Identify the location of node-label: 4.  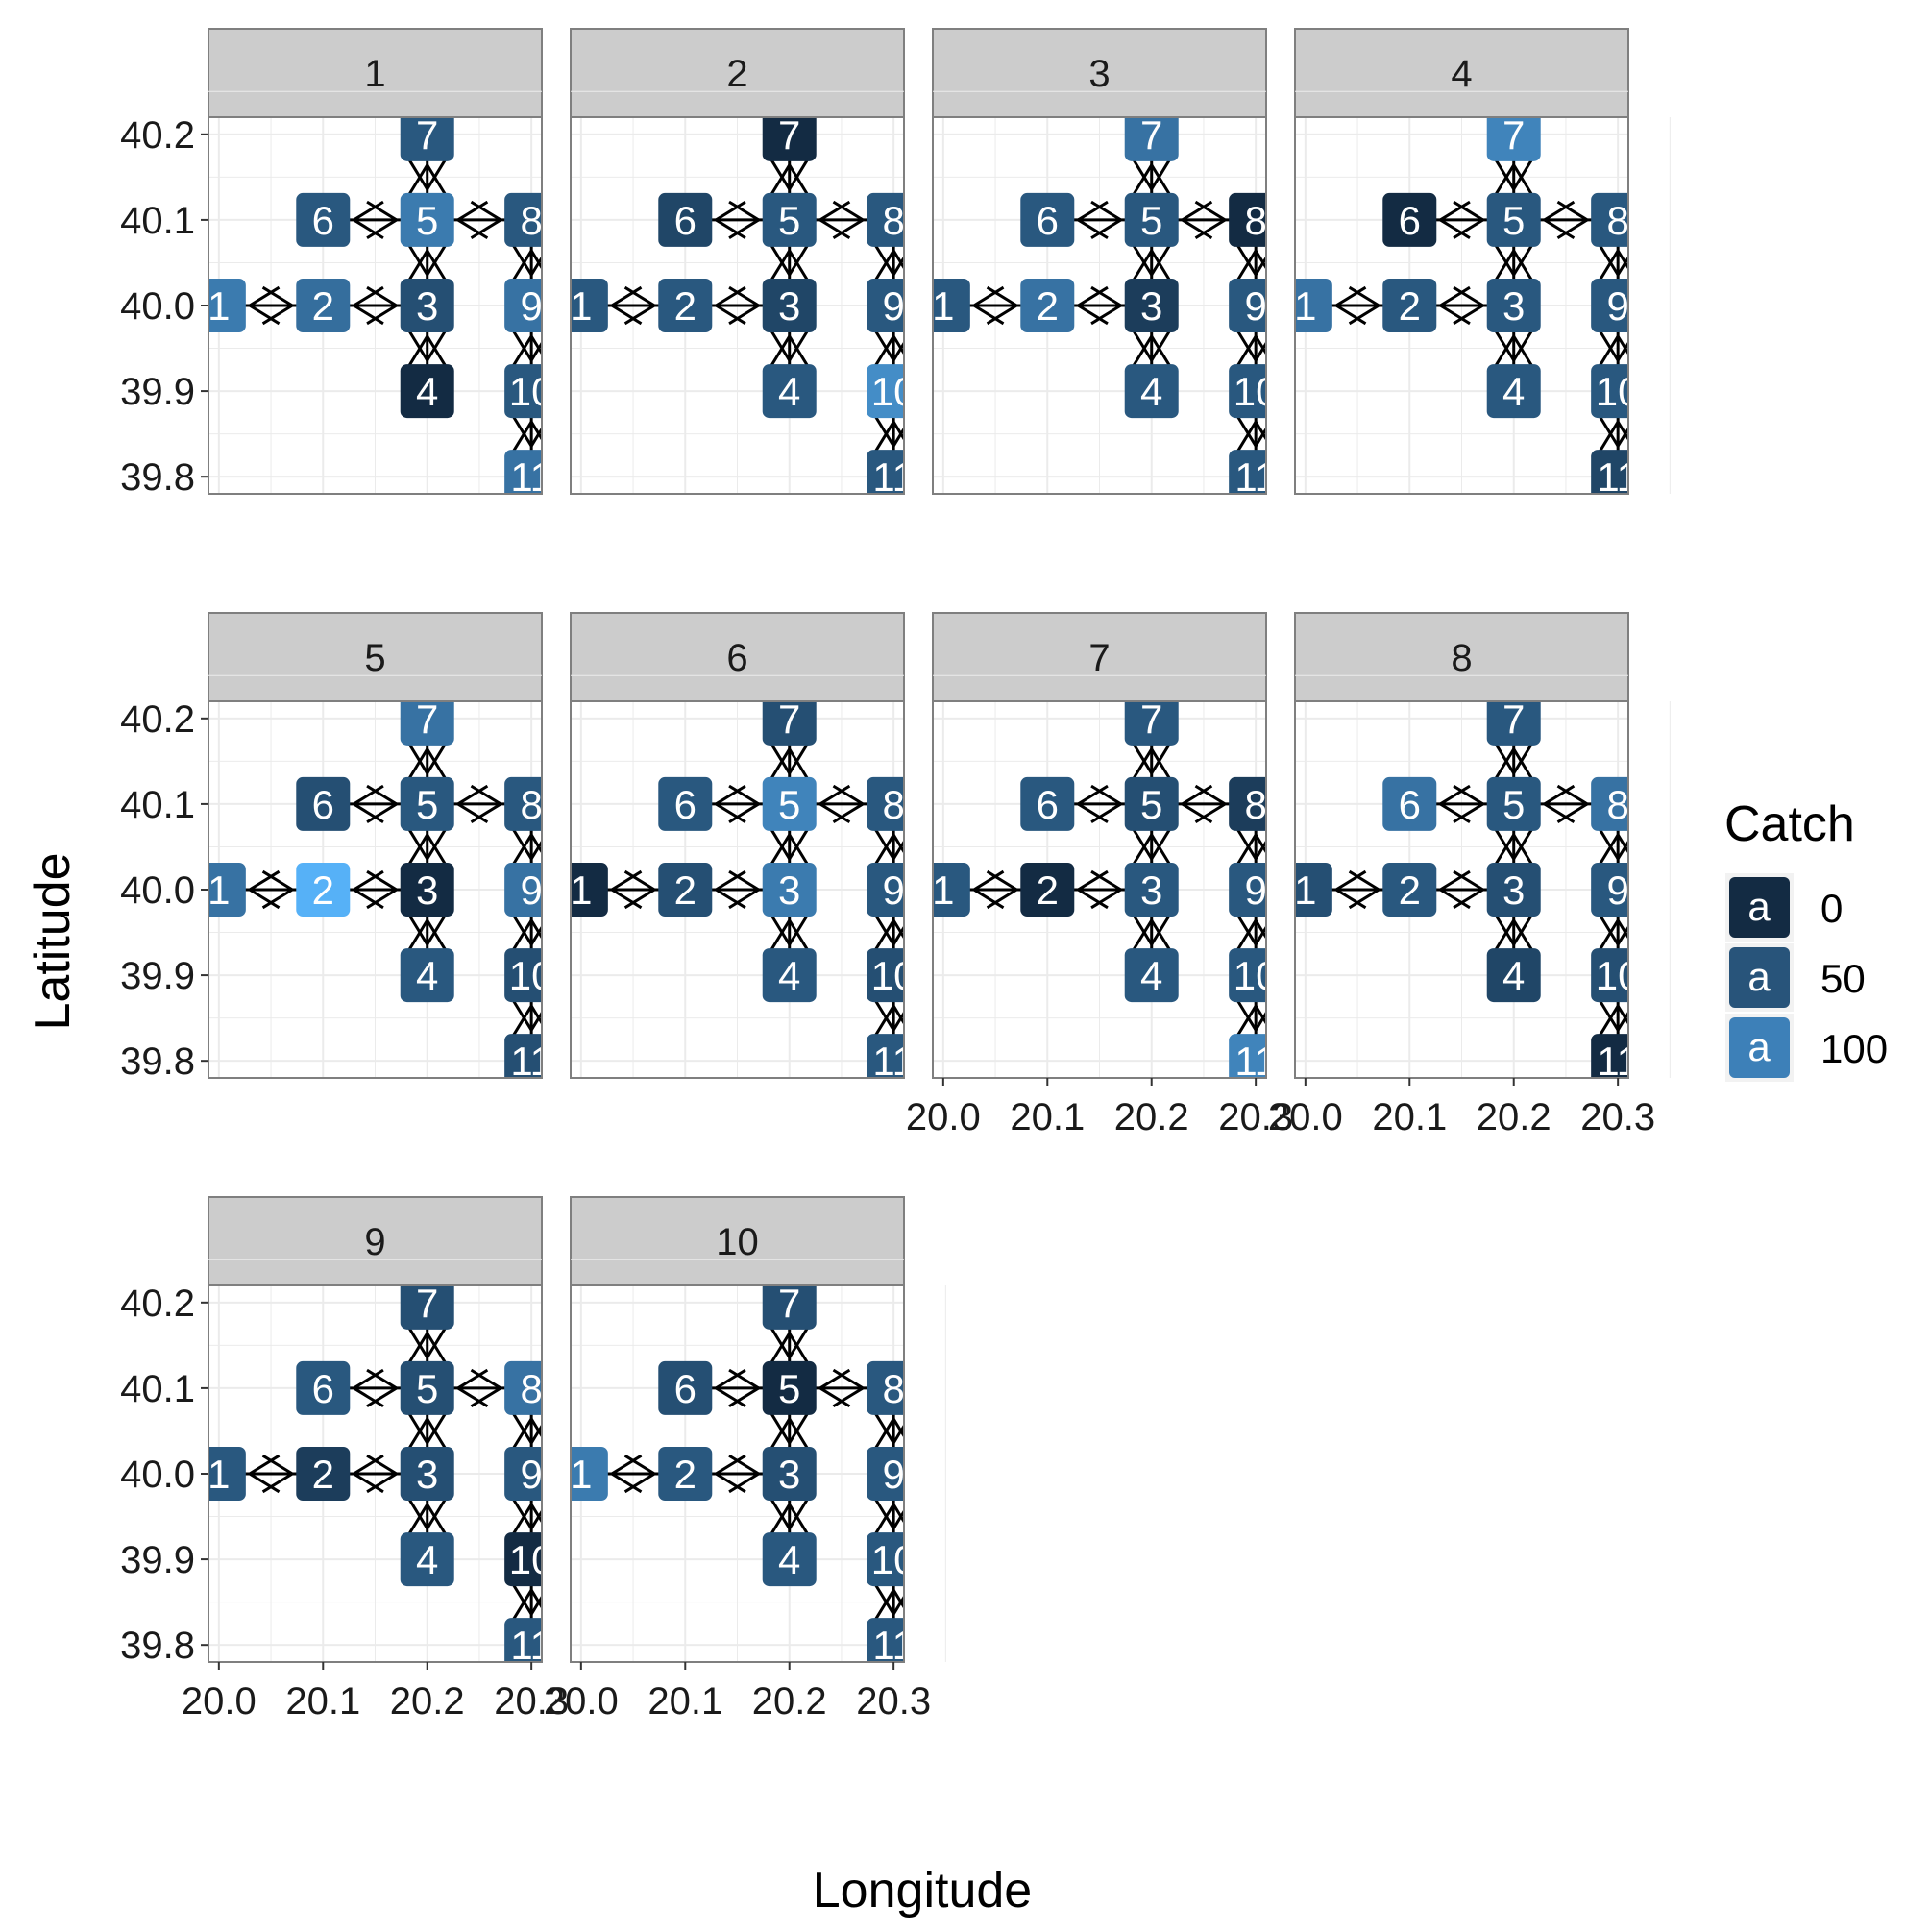
(789, 391).